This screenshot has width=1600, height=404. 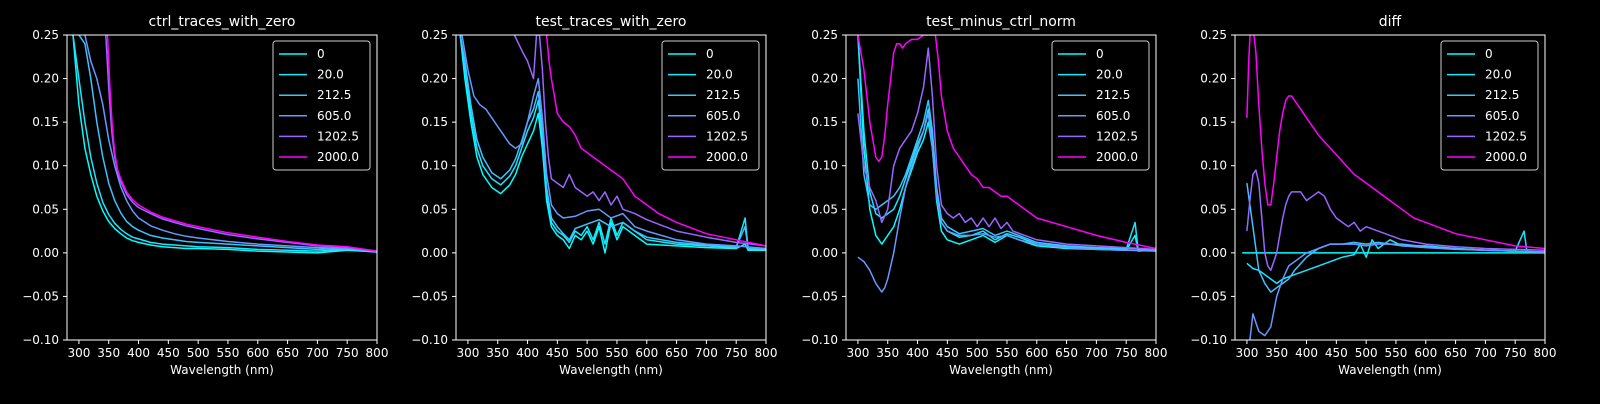 What do you see at coordinates (222, 22) in the screenshot?
I see `chart-title: ctrl_traces_with_zero` at bounding box center [222, 22].